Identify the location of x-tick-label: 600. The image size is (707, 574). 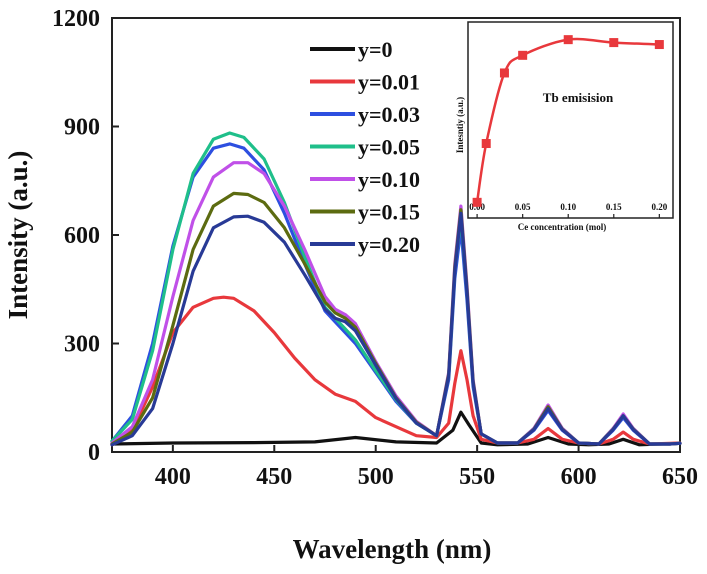
(579, 477).